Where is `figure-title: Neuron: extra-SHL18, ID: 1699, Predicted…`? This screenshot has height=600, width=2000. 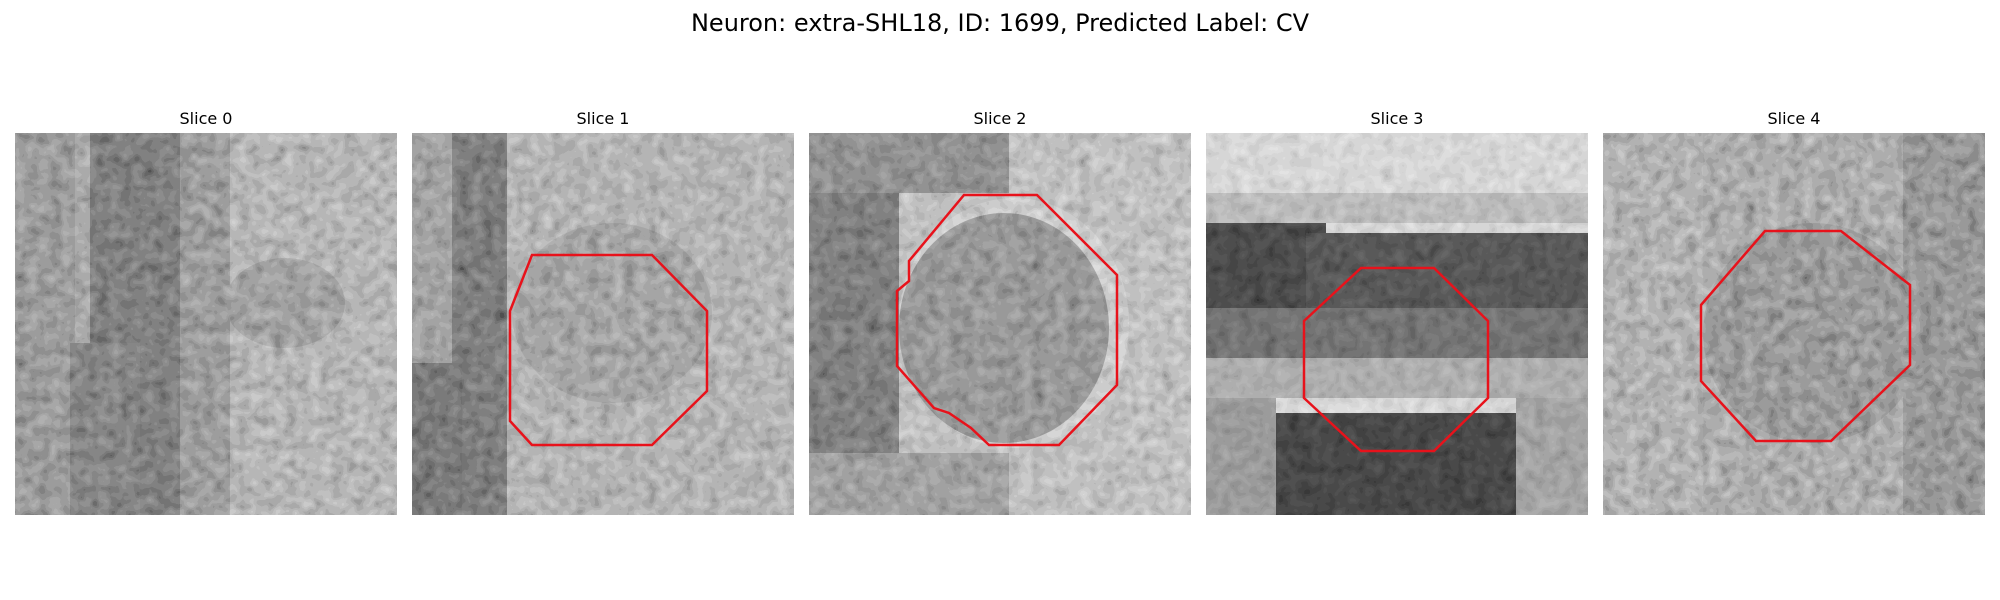
figure-title: Neuron: extra-SHL18, ID: 1699, Predicted… is located at coordinates (1000, 23).